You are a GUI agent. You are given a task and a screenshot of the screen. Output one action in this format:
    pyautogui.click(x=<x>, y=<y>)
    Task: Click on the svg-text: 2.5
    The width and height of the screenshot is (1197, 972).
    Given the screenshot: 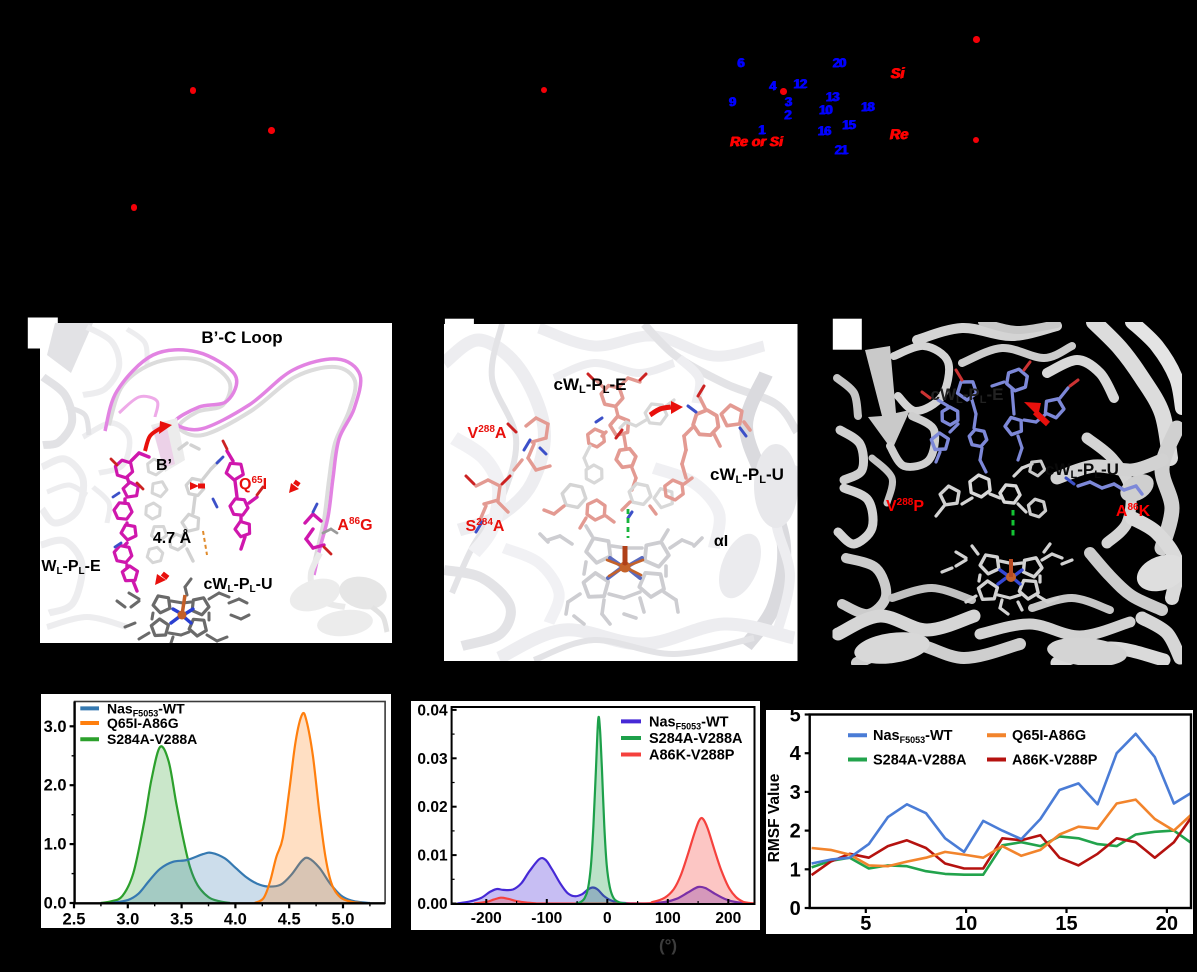 What is the action you would take?
    pyautogui.click(x=74, y=919)
    